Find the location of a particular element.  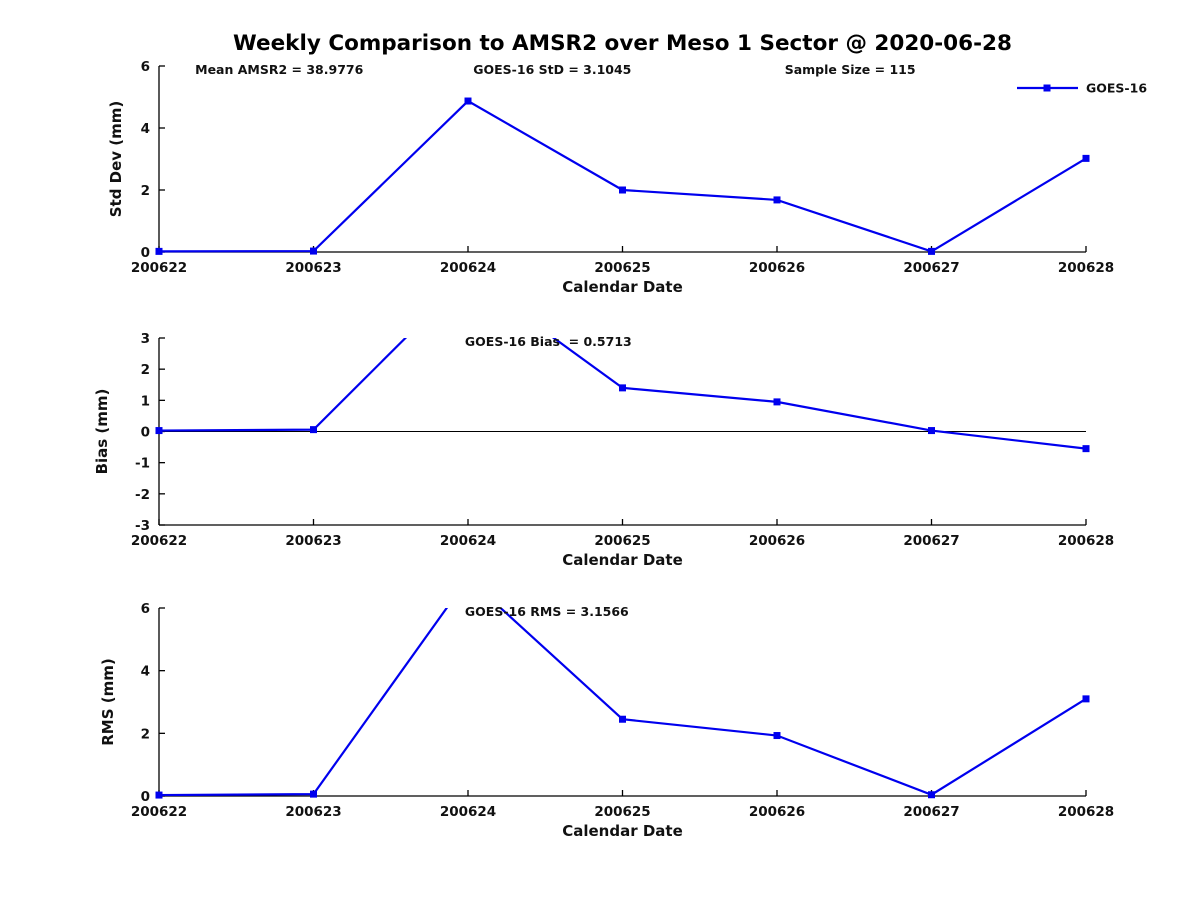

bias-xlabel: Calendar Date is located at coordinates (622, 560).